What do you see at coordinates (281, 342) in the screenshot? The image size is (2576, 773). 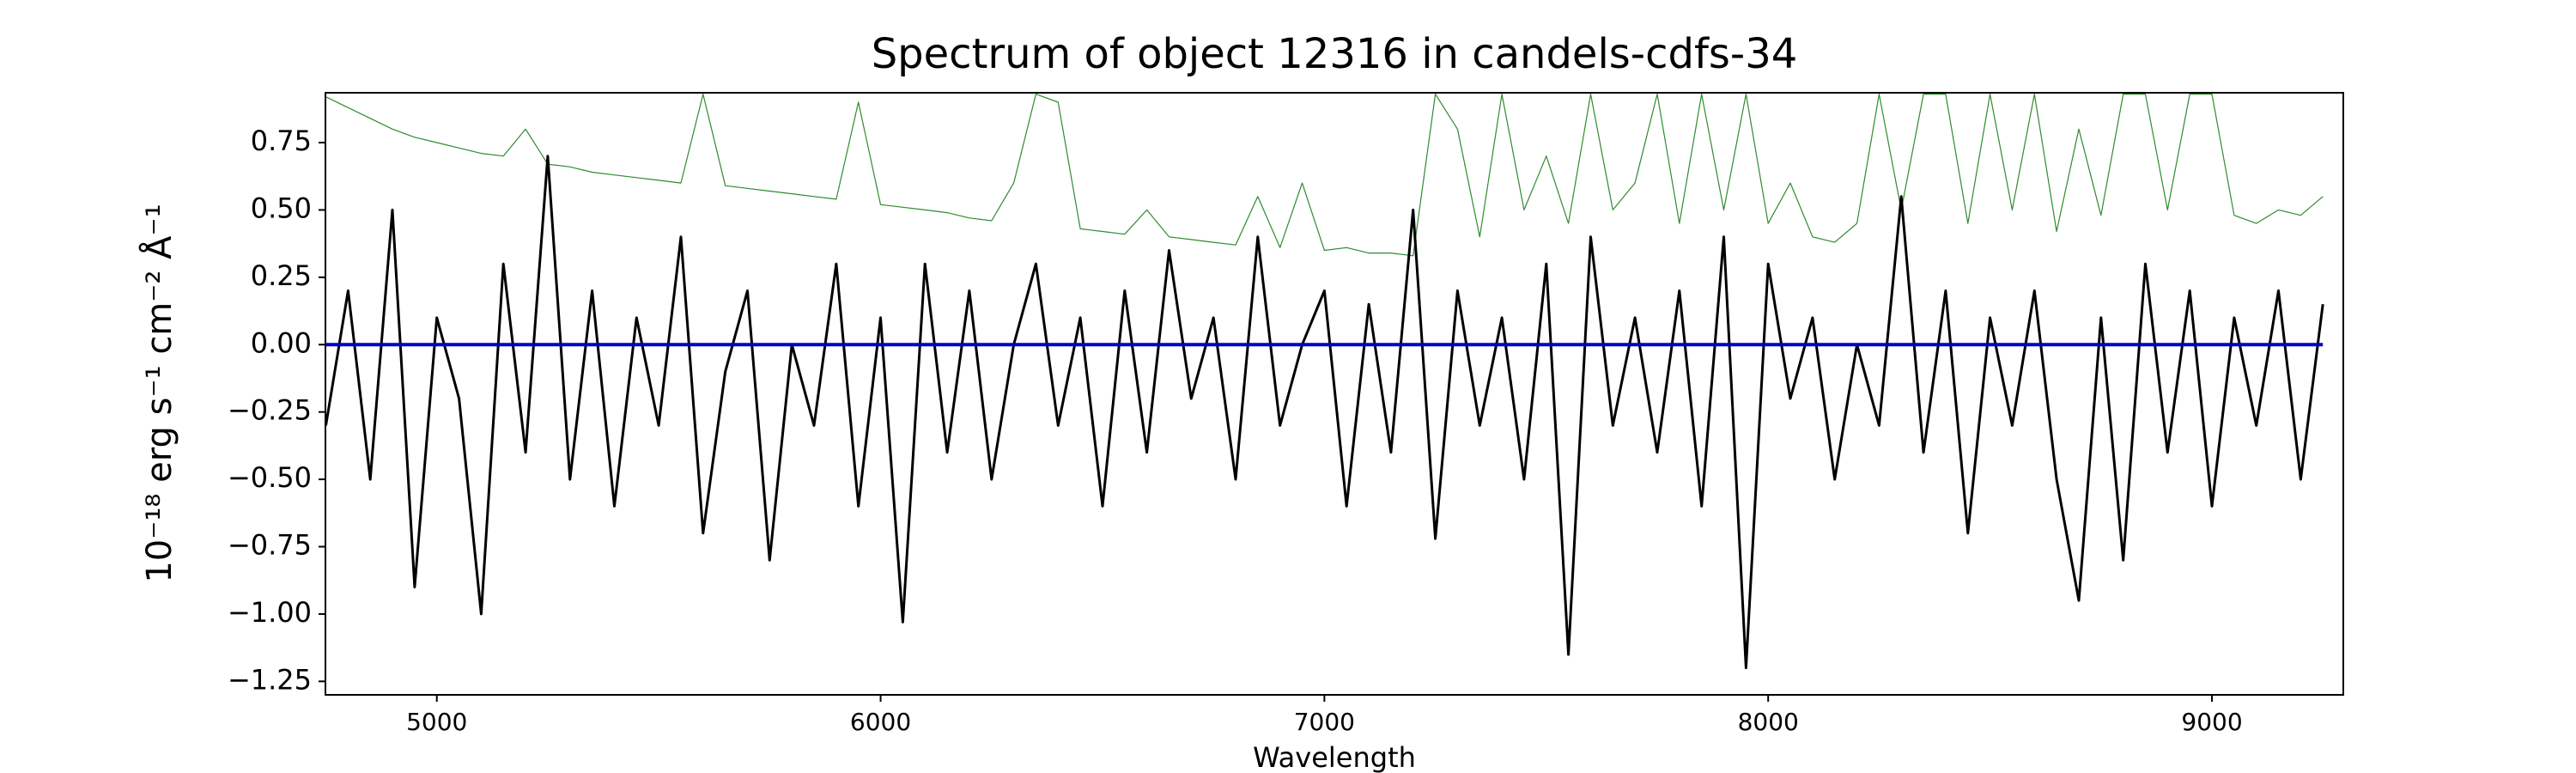 I see `y-tick-label: 0.00` at bounding box center [281, 342].